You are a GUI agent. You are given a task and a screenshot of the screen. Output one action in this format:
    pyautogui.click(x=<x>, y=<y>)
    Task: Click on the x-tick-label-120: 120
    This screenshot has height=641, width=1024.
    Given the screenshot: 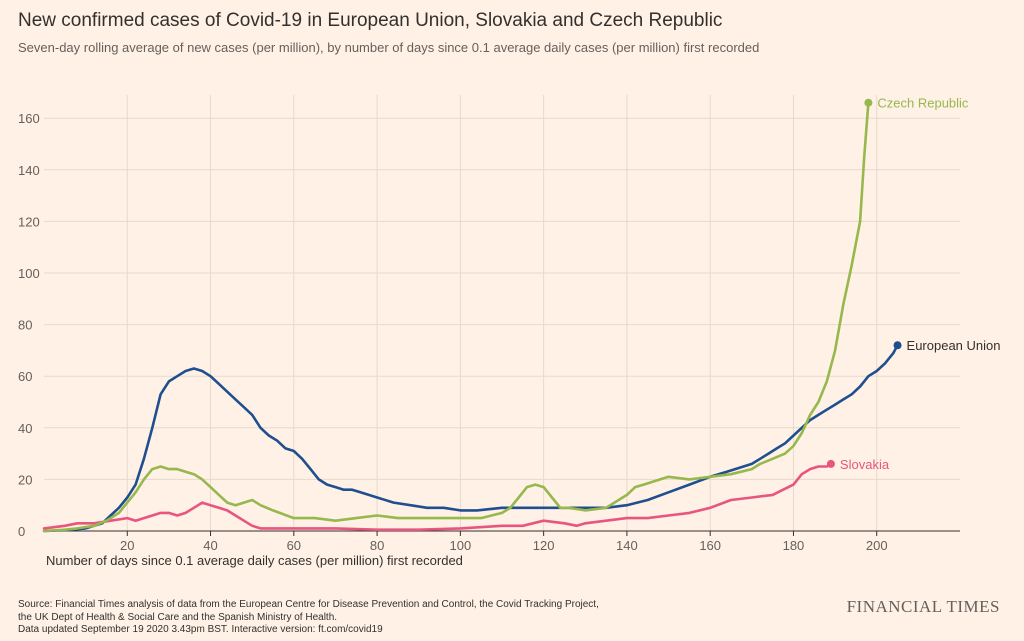 What is the action you would take?
    pyautogui.click(x=544, y=545)
    